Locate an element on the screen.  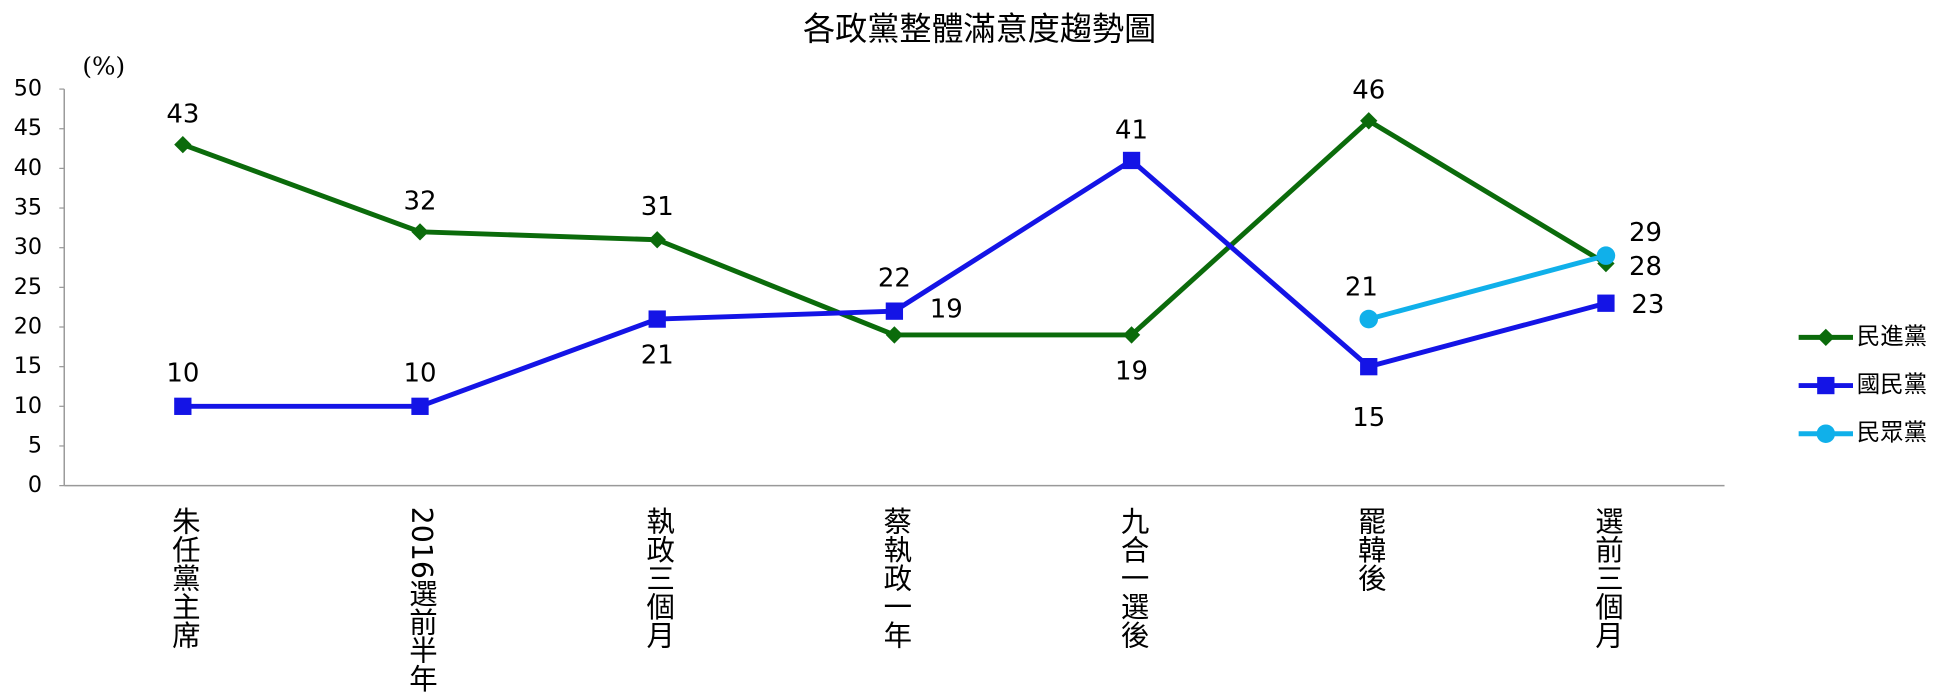
data-label: 46 is located at coordinates (1368, 91).